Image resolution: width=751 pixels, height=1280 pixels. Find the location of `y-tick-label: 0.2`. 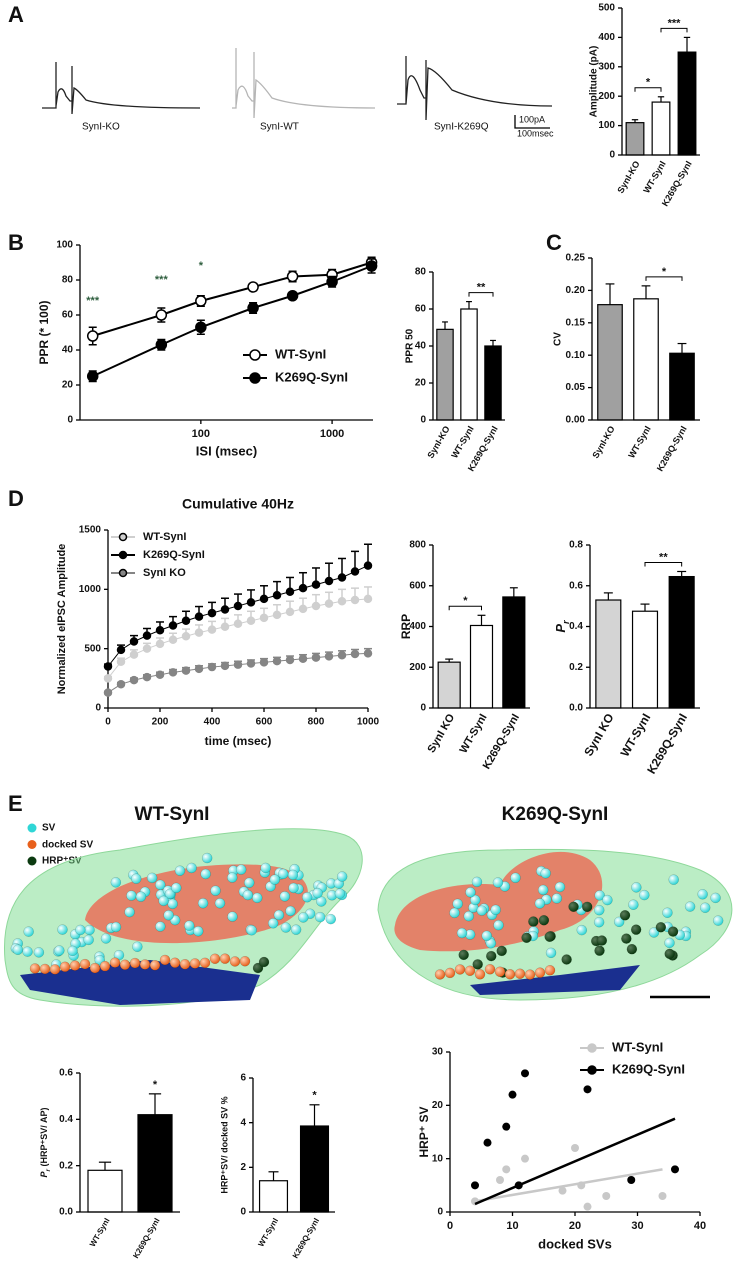

y-tick-label: 0.2 is located at coordinates (576, 667).